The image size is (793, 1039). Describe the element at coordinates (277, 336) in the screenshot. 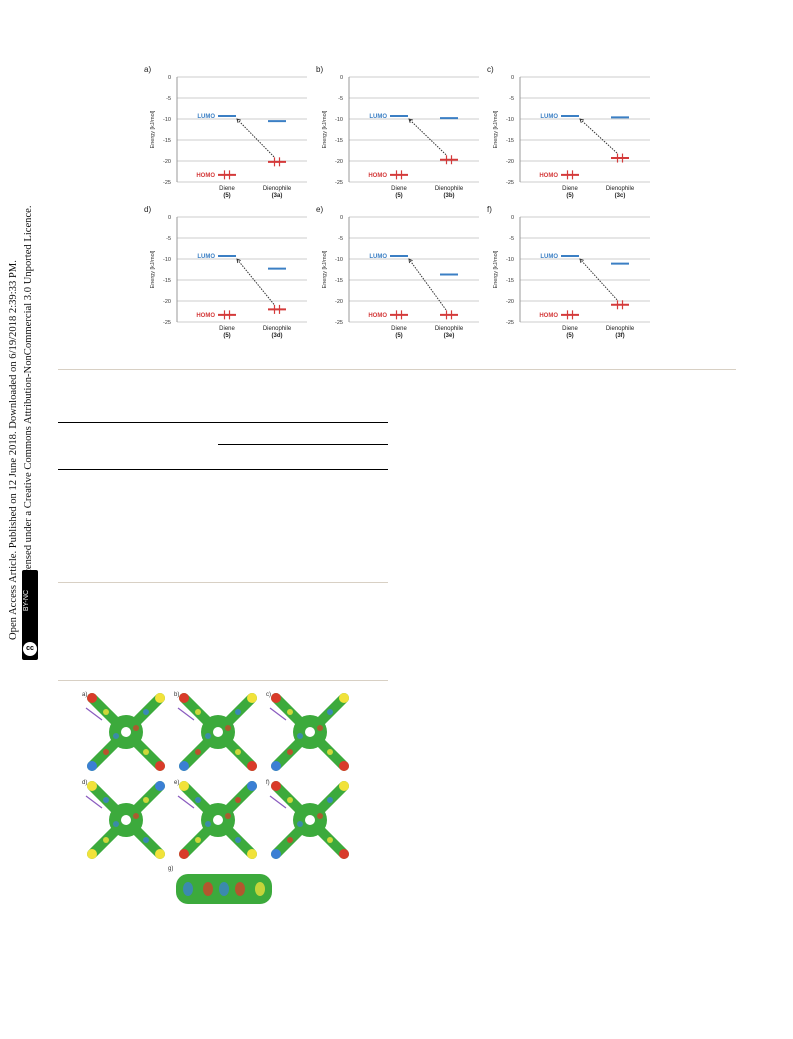

I see `x-label-dienophile-id: (3d)` at that location.